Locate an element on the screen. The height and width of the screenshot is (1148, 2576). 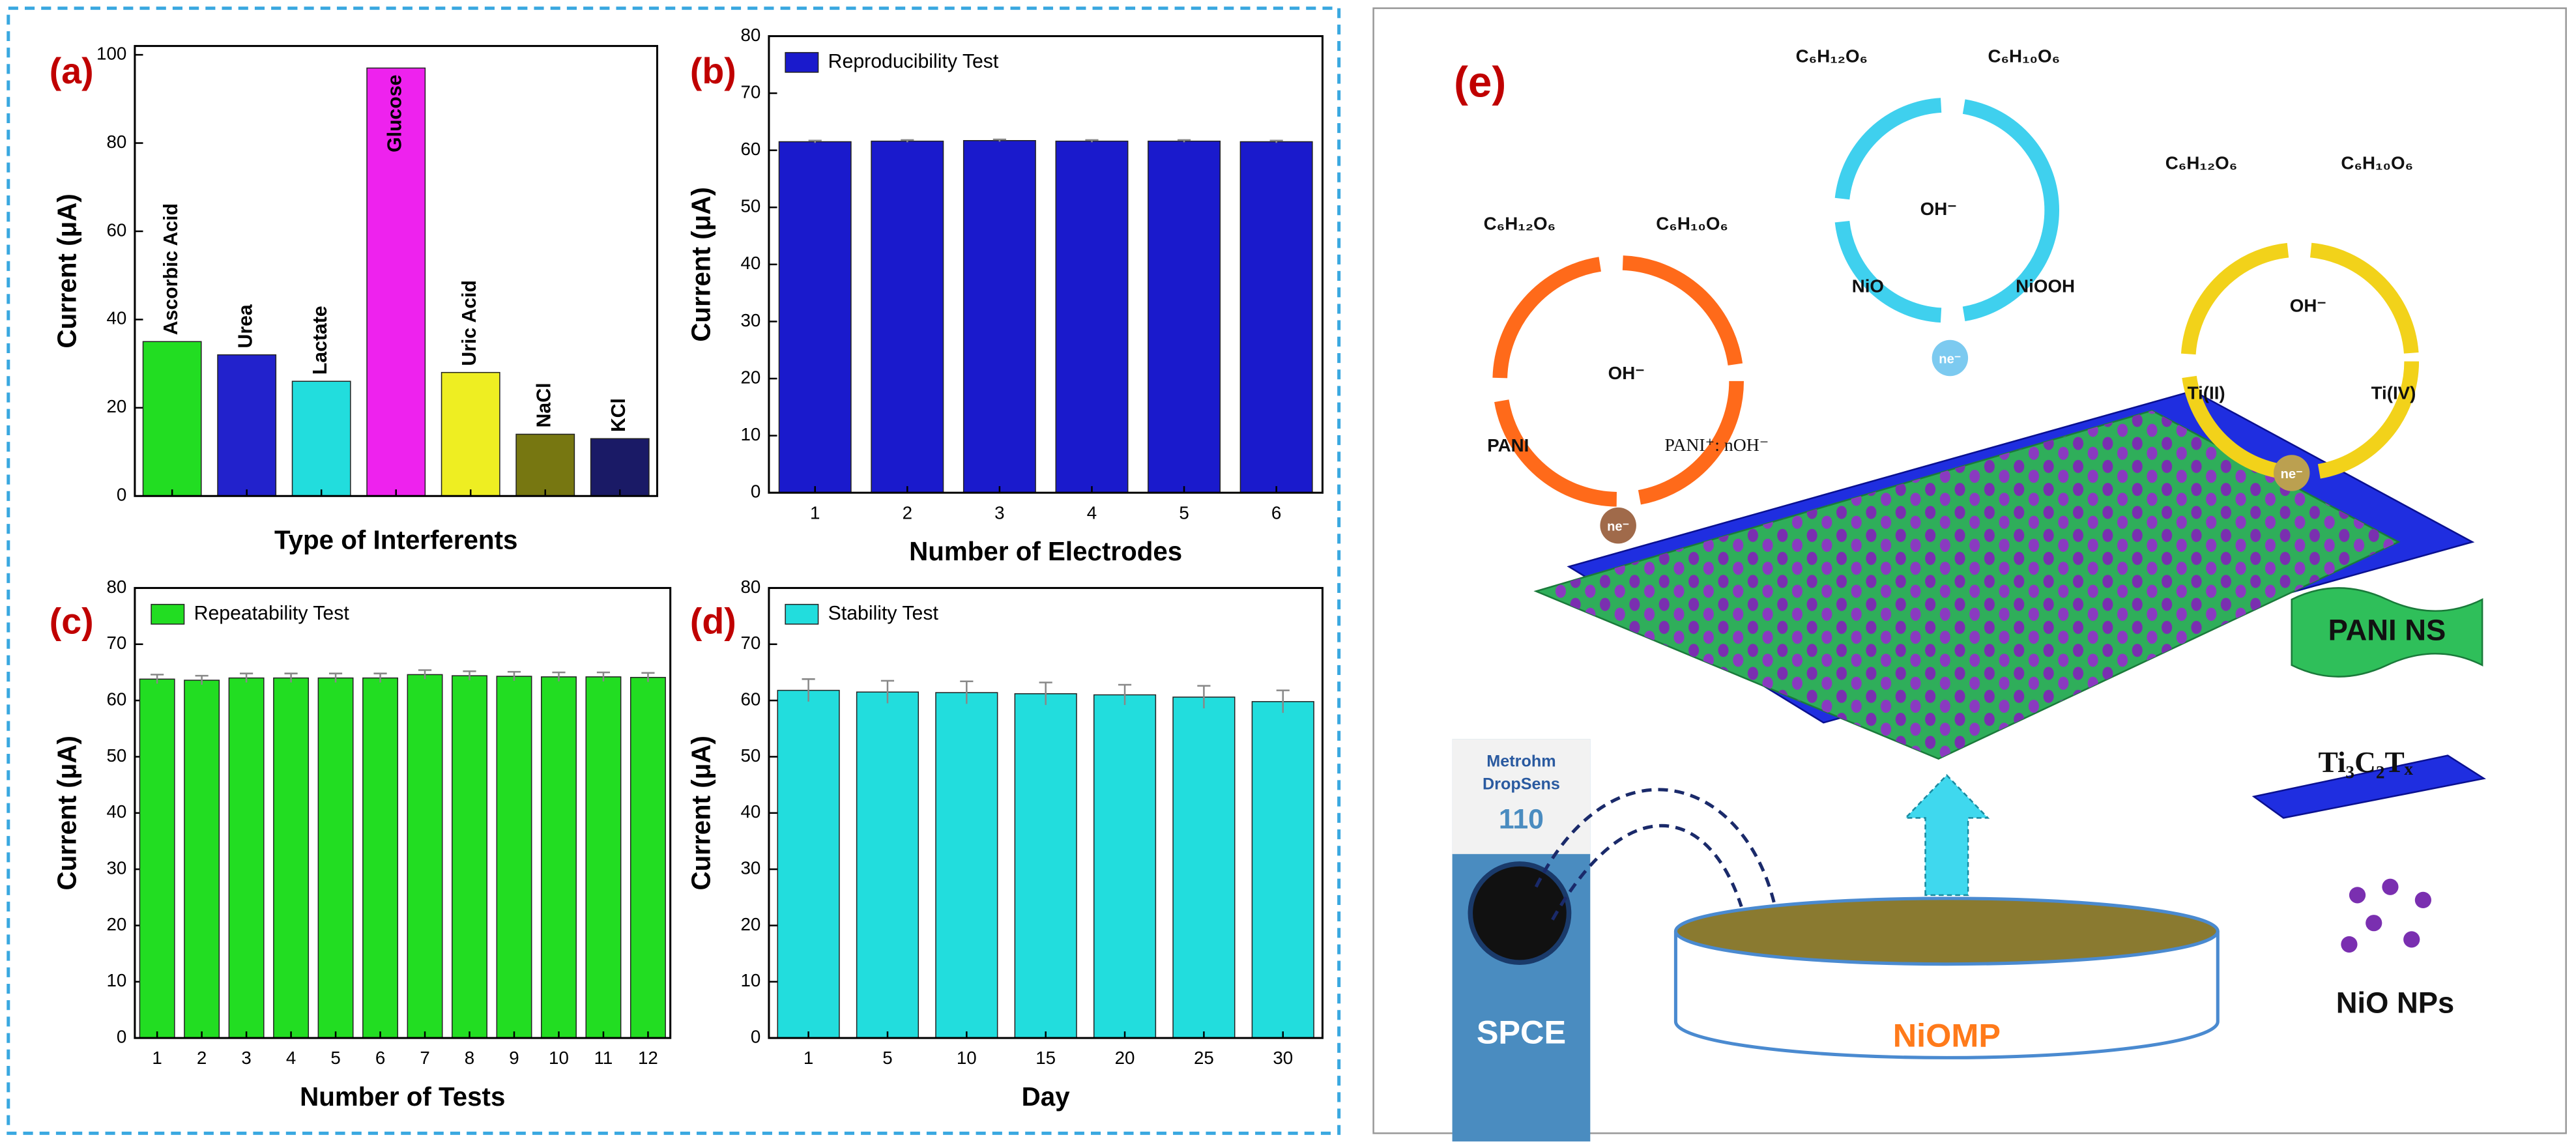
x-tick-label: 4 is located at coordinates (291, 1058).